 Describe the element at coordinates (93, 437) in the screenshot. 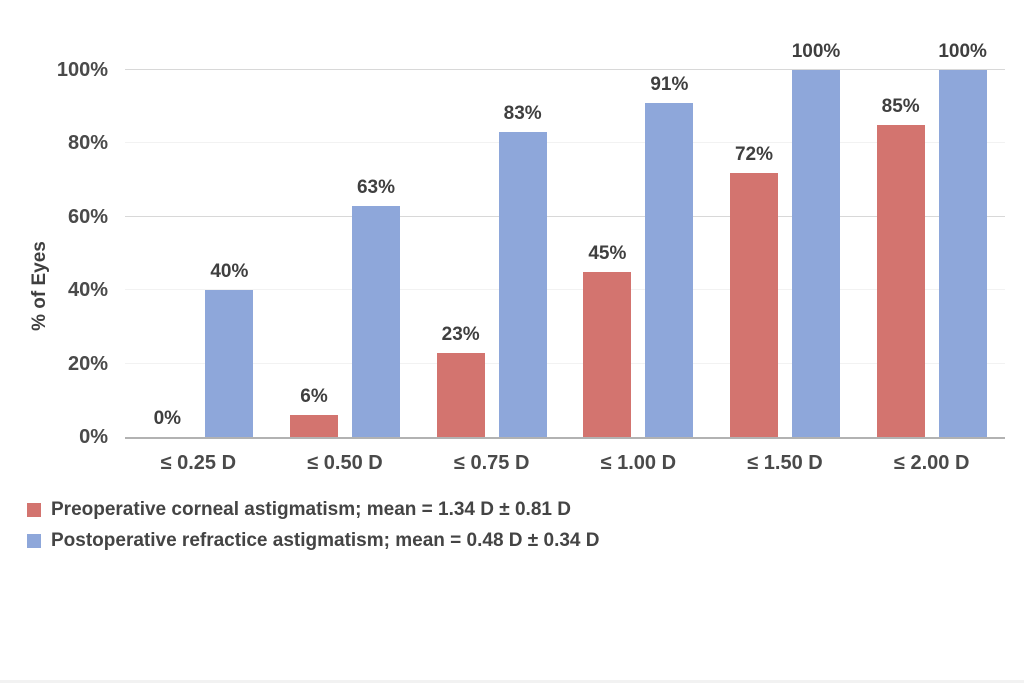

I see `y-axis-tick-label: 0%` at that location.